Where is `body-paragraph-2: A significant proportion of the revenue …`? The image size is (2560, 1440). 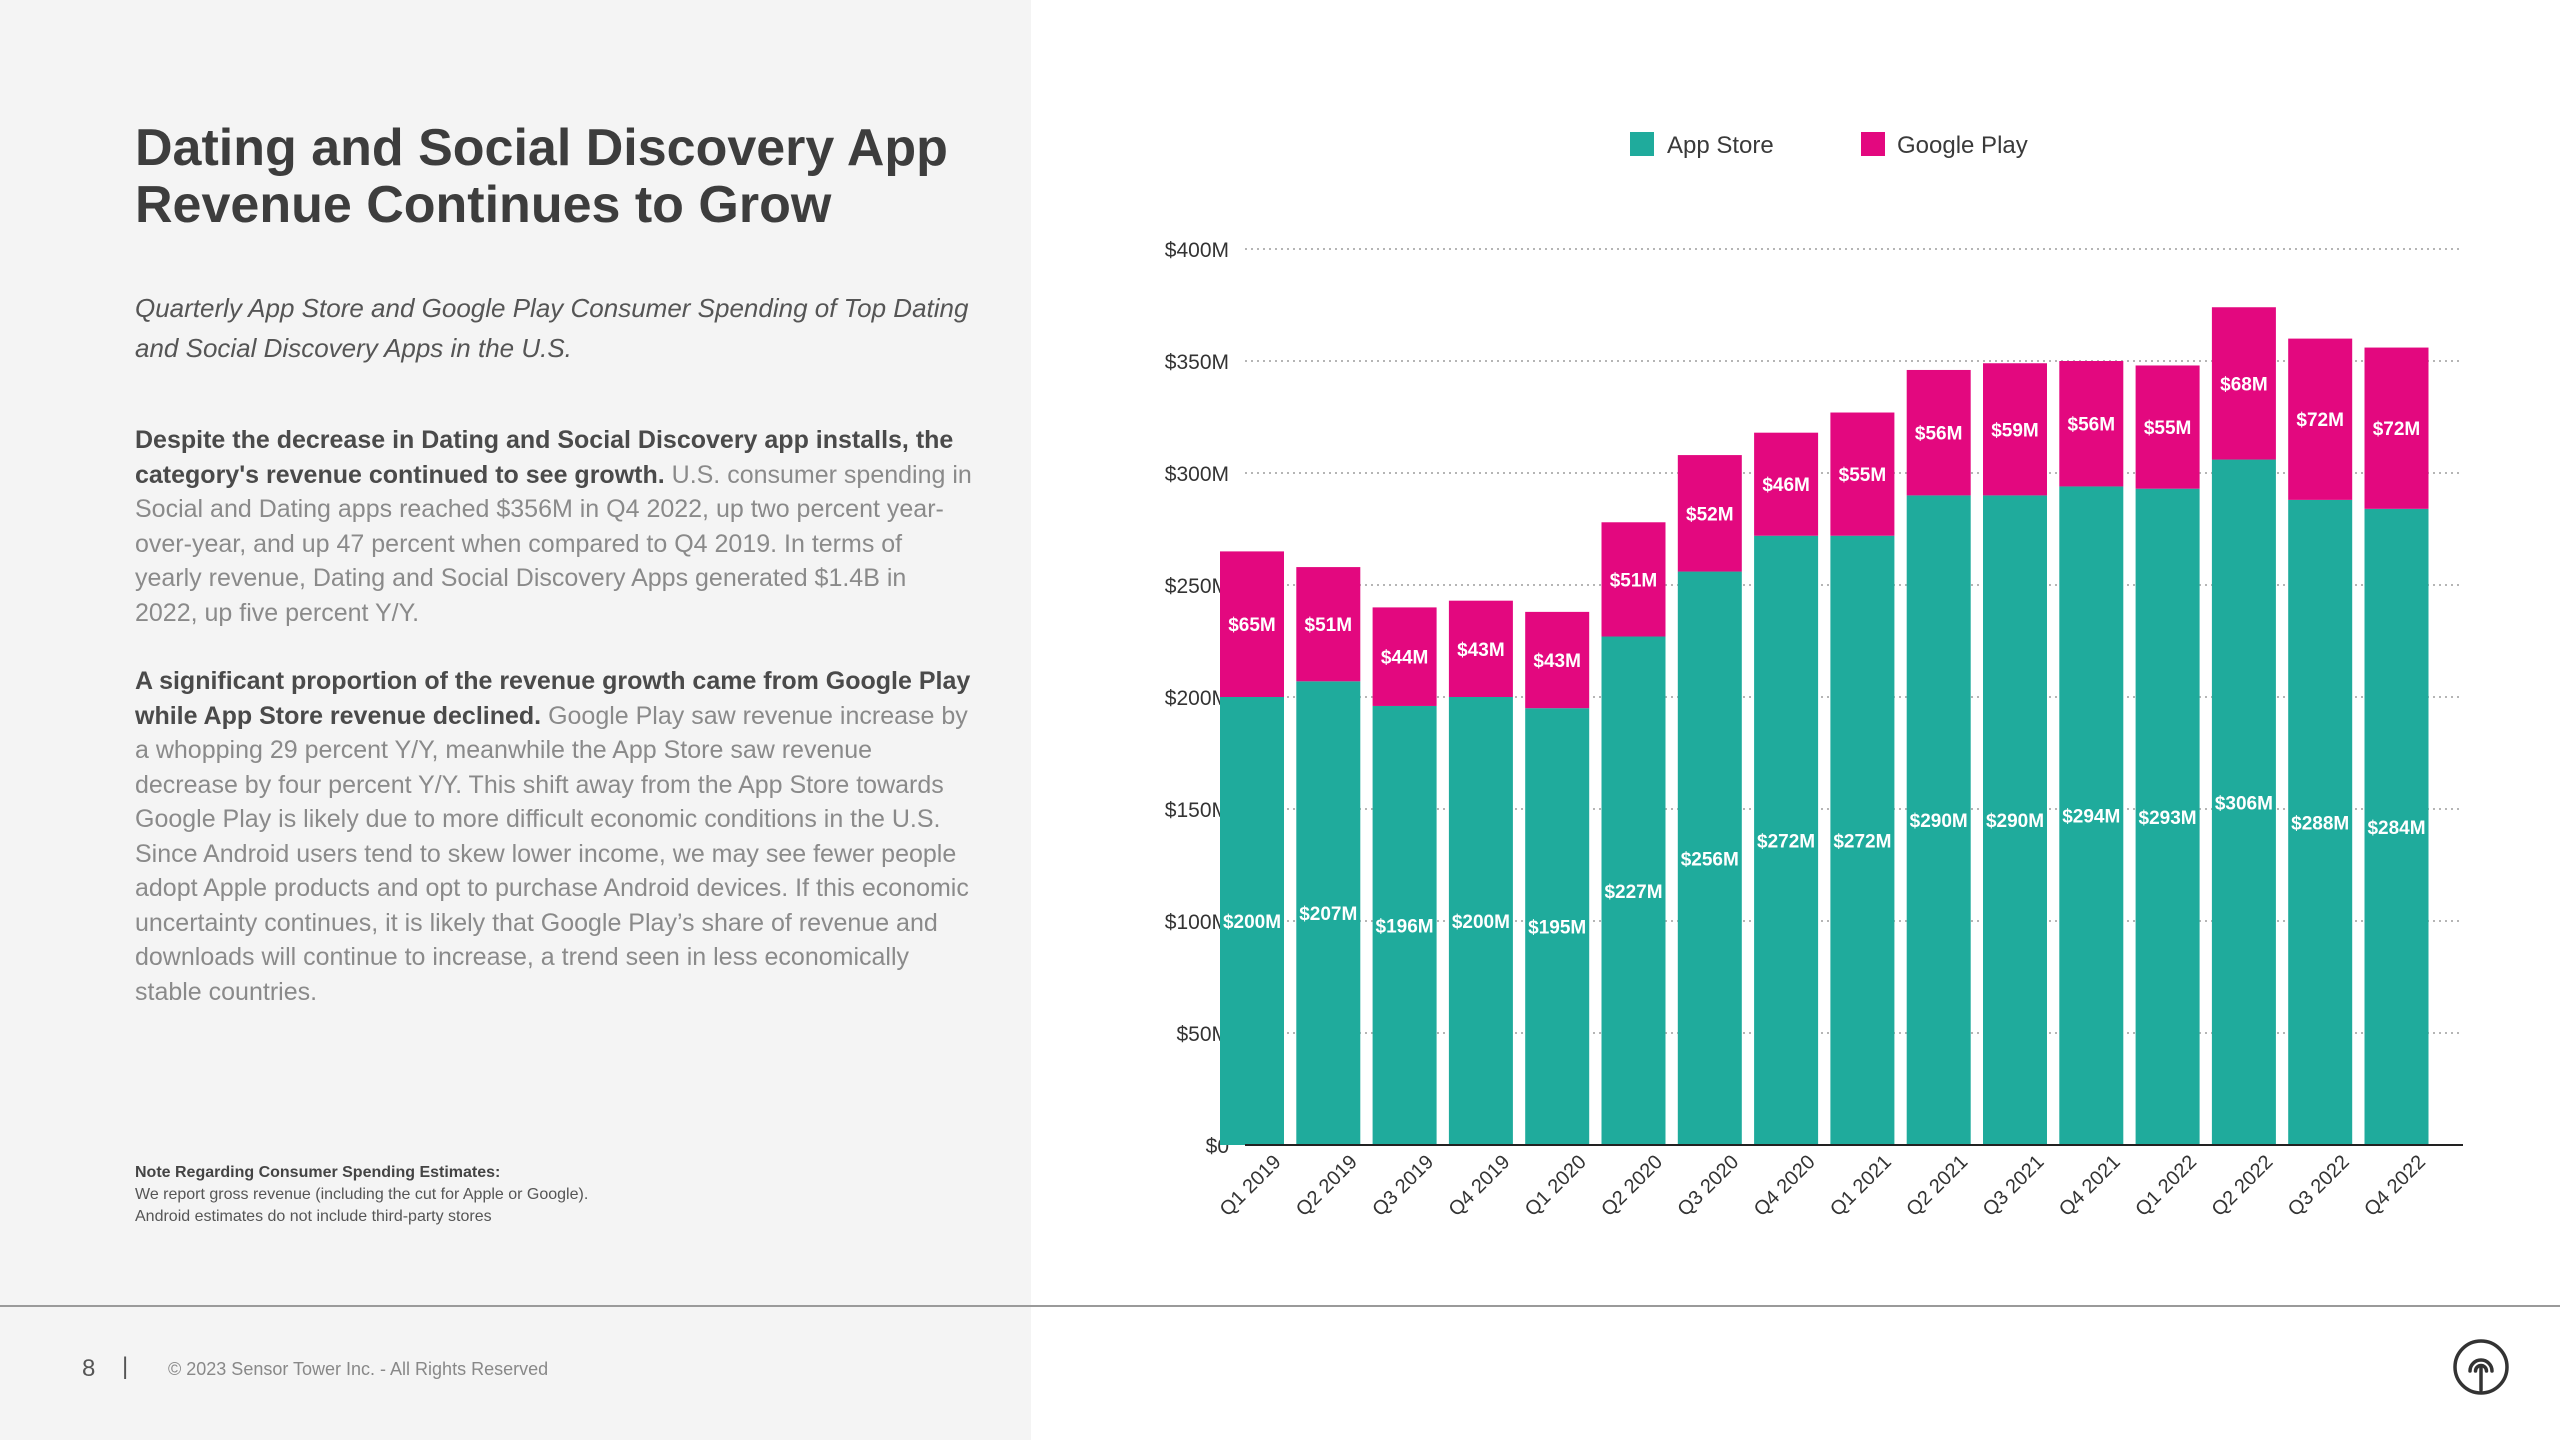 body-paragraph-2: A significant proportion of the revenue … is located at coordinates (555, 836).